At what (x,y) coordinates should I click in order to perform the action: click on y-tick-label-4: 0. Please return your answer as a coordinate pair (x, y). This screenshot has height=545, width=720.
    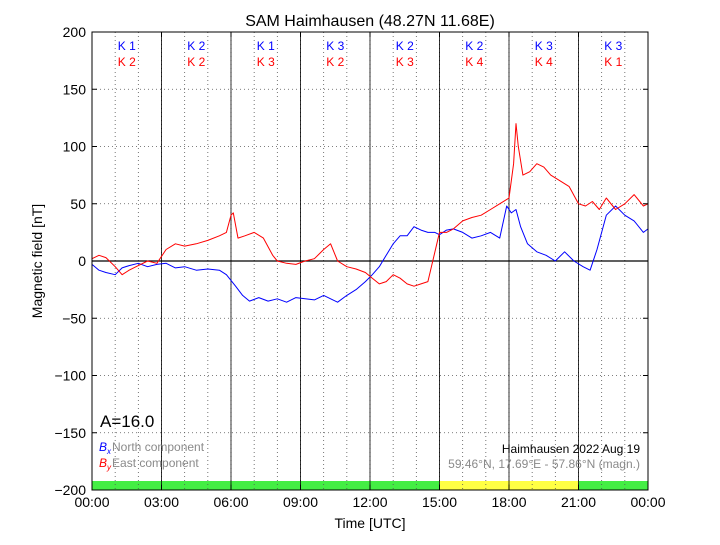
    Looking at the image, I should click on (82, 261).